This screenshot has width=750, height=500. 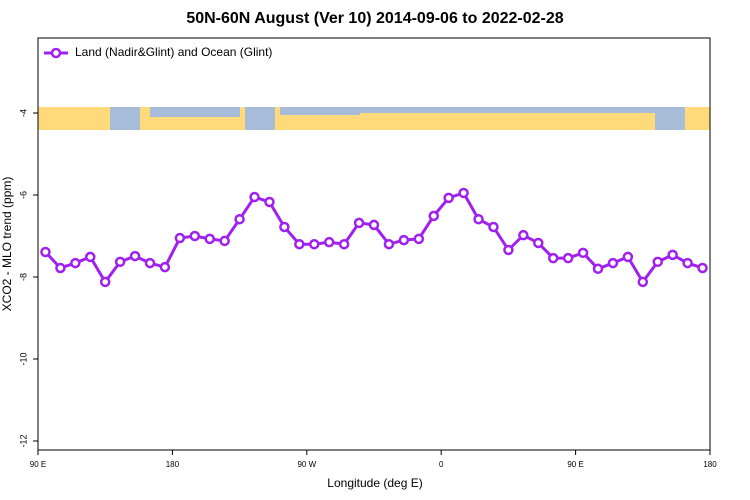 I want to click on y-tick-label: -10, so click(x=23, y=358).